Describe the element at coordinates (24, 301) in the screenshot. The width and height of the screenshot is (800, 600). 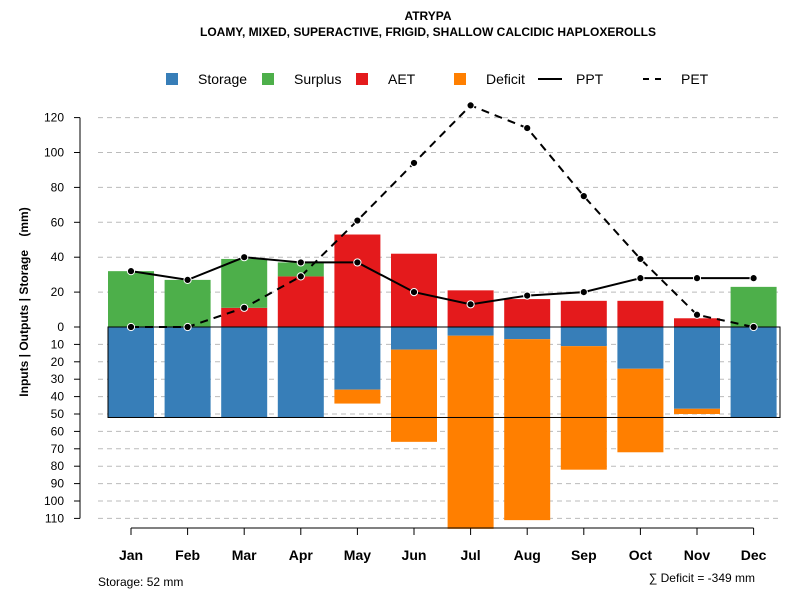
I see `y-axis-label: Inputs | Outputs | Storage (mm)` at that location.